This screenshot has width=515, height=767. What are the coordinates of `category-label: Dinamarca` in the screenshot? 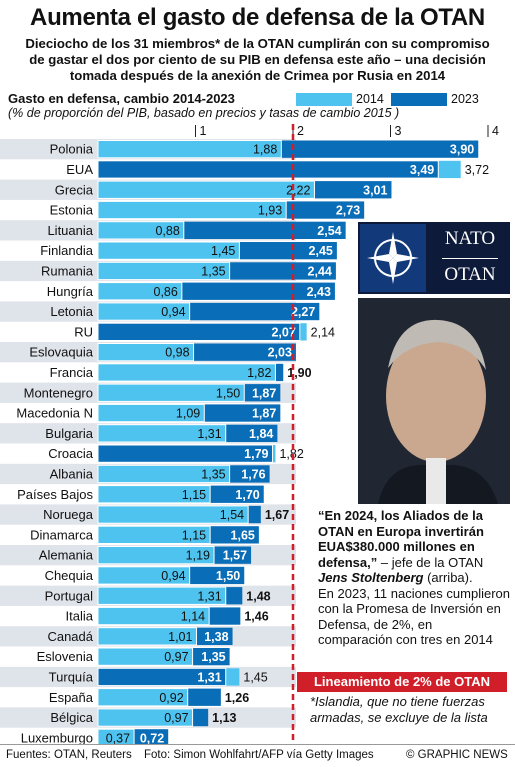 It's located at (62, 534).